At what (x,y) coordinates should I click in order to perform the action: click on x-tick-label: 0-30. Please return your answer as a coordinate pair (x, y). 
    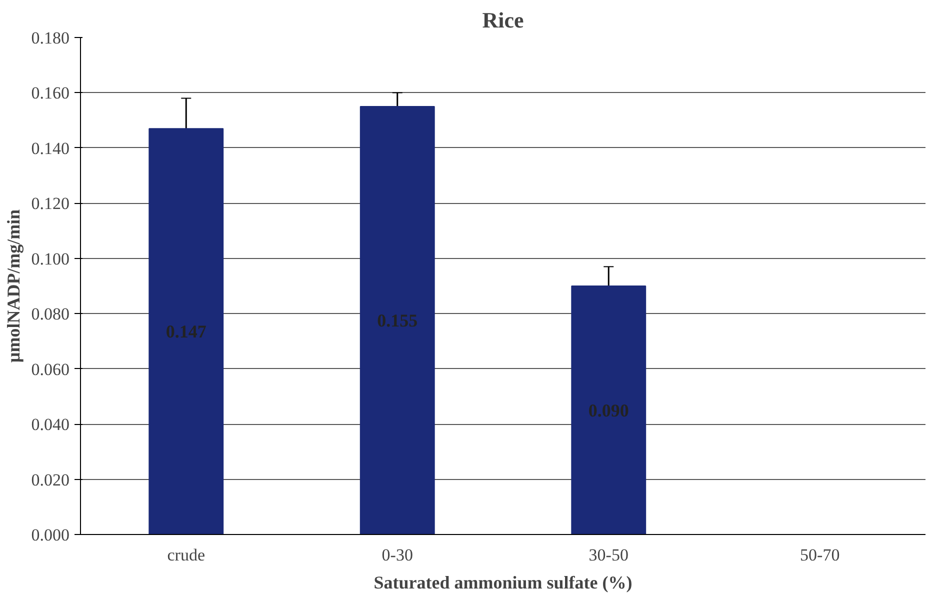
    Looking at the image, I should click on (397, 555).